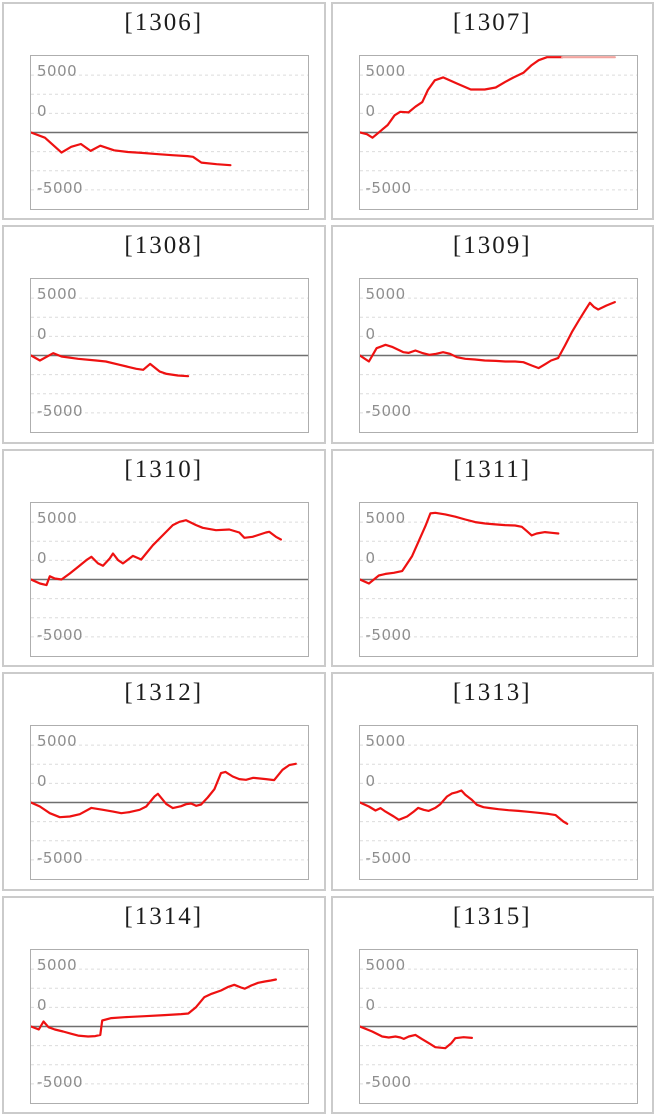  Describe the element at coordinates (164, 246) in the screenshot. I see `chart-title: [1308]` at that location.